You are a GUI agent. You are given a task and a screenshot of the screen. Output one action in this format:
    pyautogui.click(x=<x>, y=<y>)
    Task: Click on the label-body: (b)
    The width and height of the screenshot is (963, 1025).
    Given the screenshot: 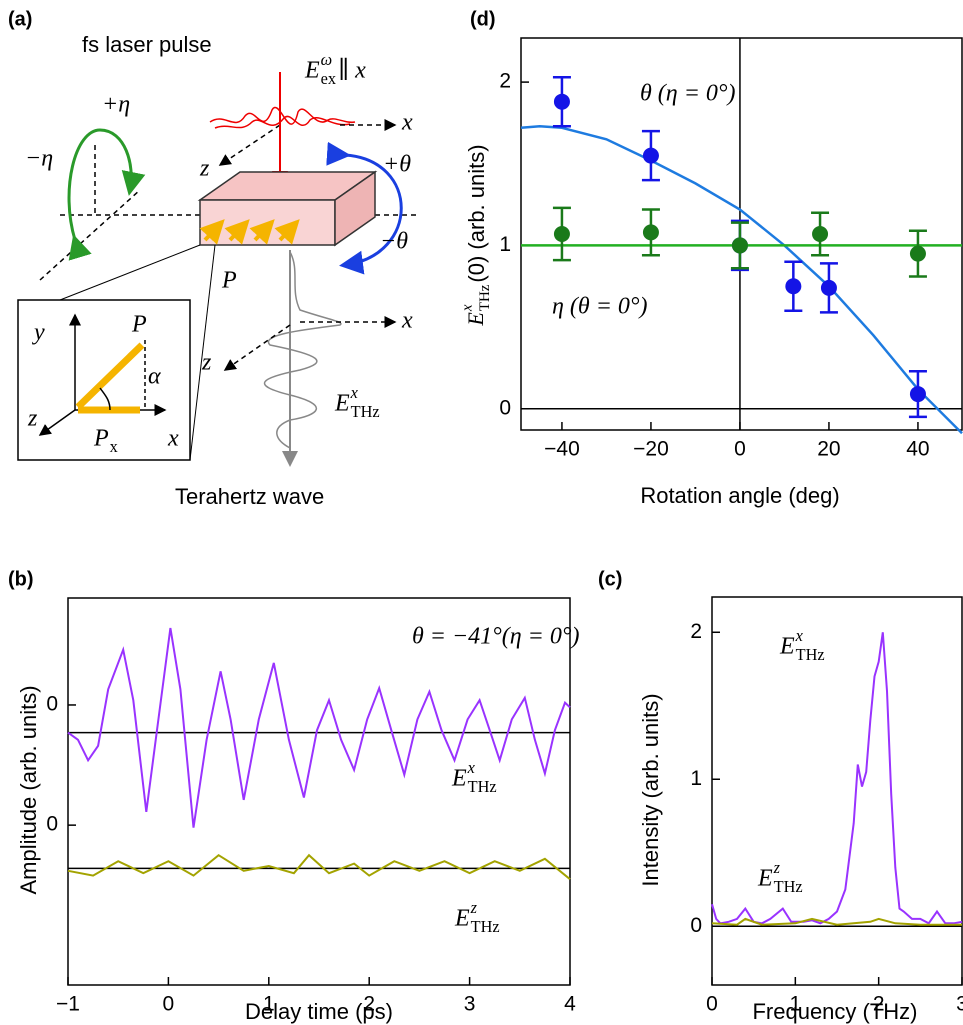 What is the action you would take?
    pyautogui.click(x=21, y=579)
    